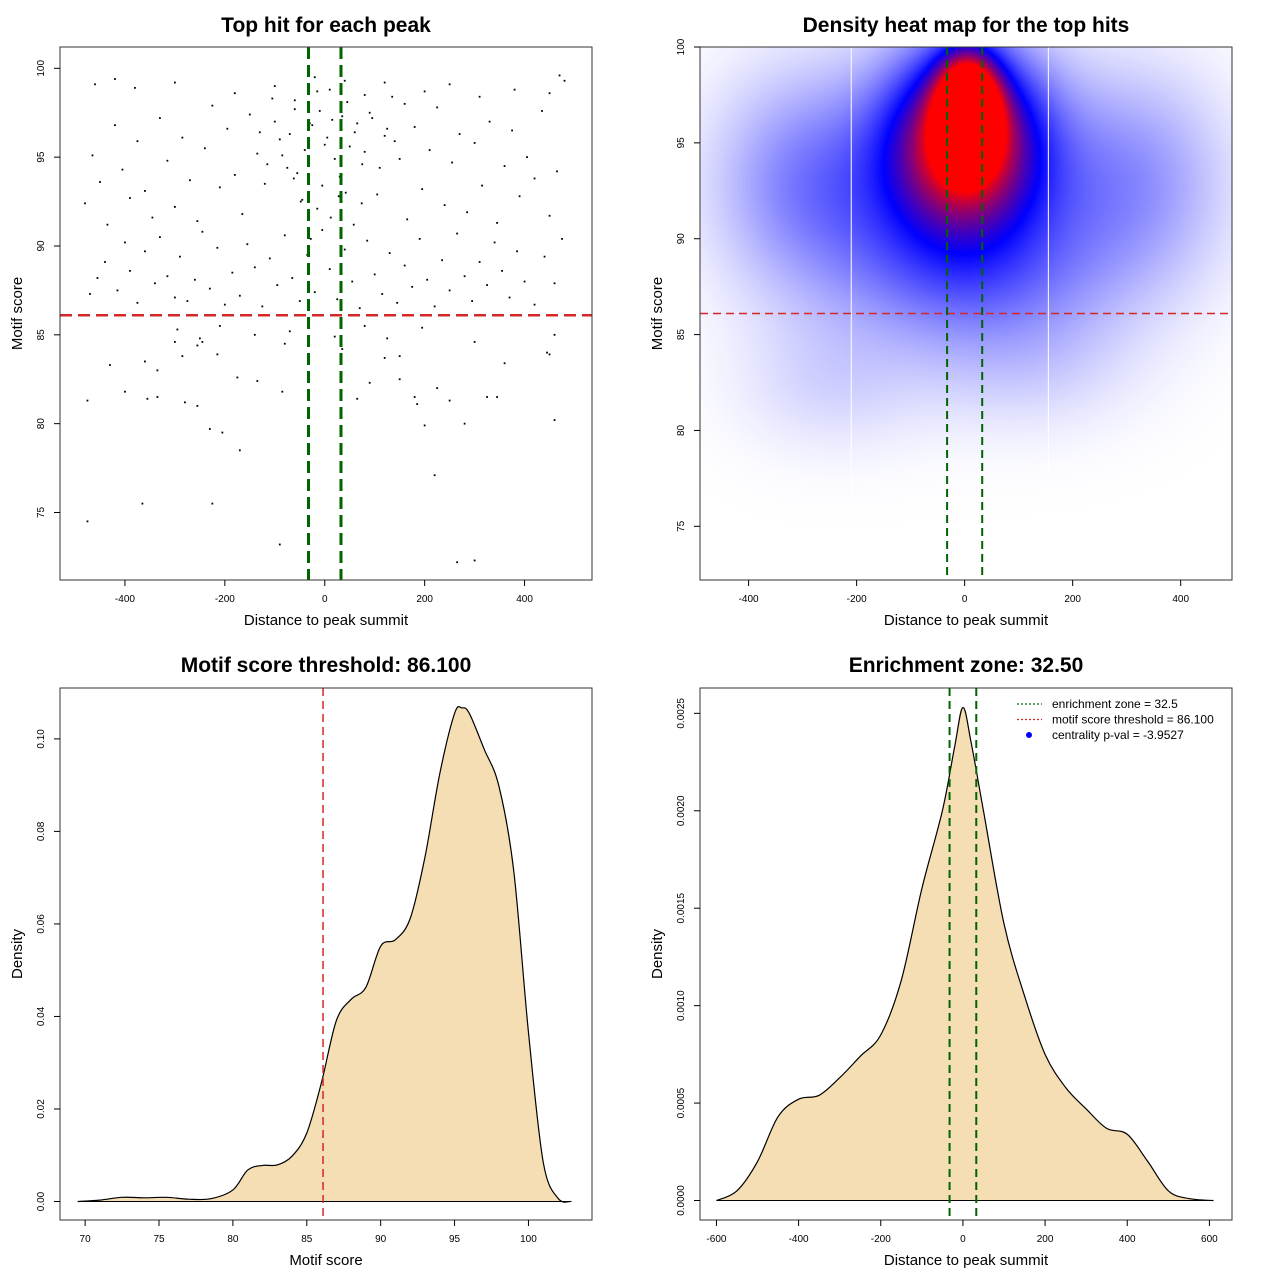 Image resolution: width=1280 pixels, height=1280 pixels. I want to click on x-tick-label: 600, so click(1209, 1239).